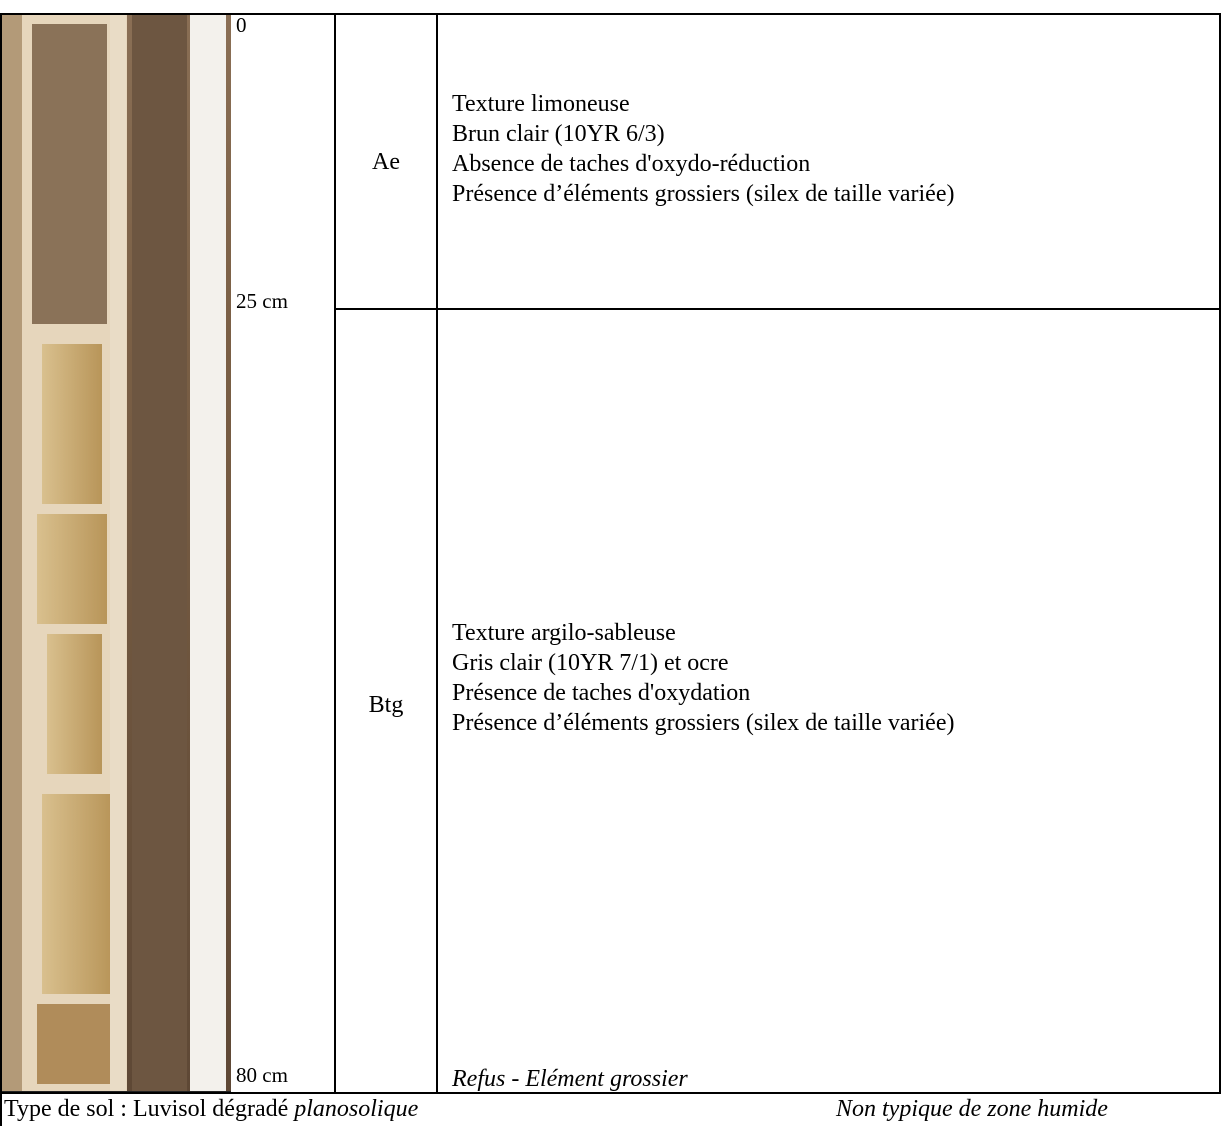 The image size is (1221, 1126). Describe the element at coordinates (356, 1109) in the screenshot. I see `soil-type-qualifier: planosolique` at that location.